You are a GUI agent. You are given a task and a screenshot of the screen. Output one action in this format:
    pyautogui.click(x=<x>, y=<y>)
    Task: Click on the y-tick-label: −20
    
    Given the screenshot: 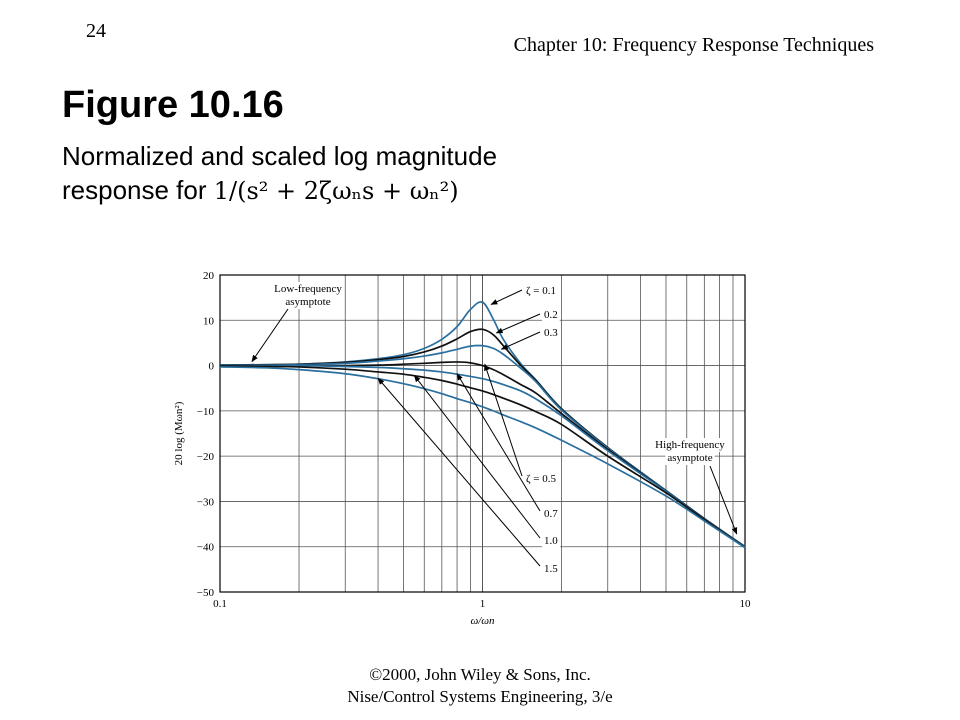 What is the action you would take?
    pyautogui.click(x=206, y=457)
    